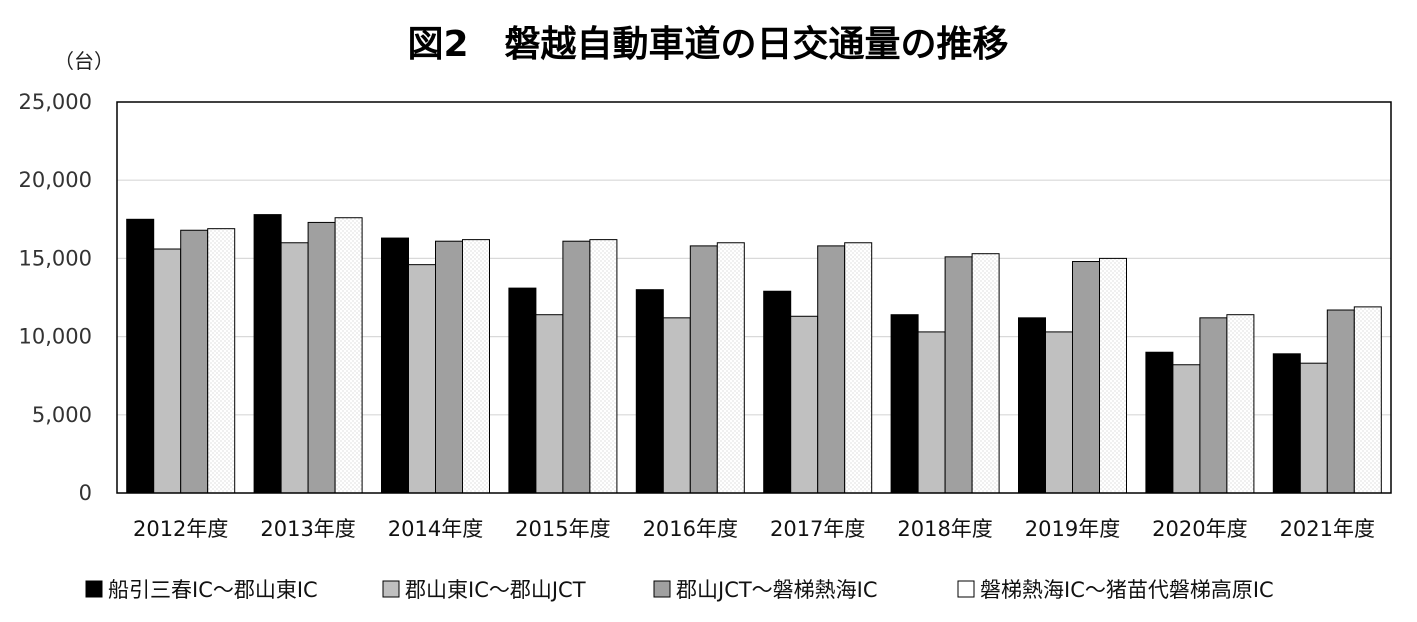 The image size is (1417, 622). I want to click on x-category-label: 2021年度, so click(1327, 529).